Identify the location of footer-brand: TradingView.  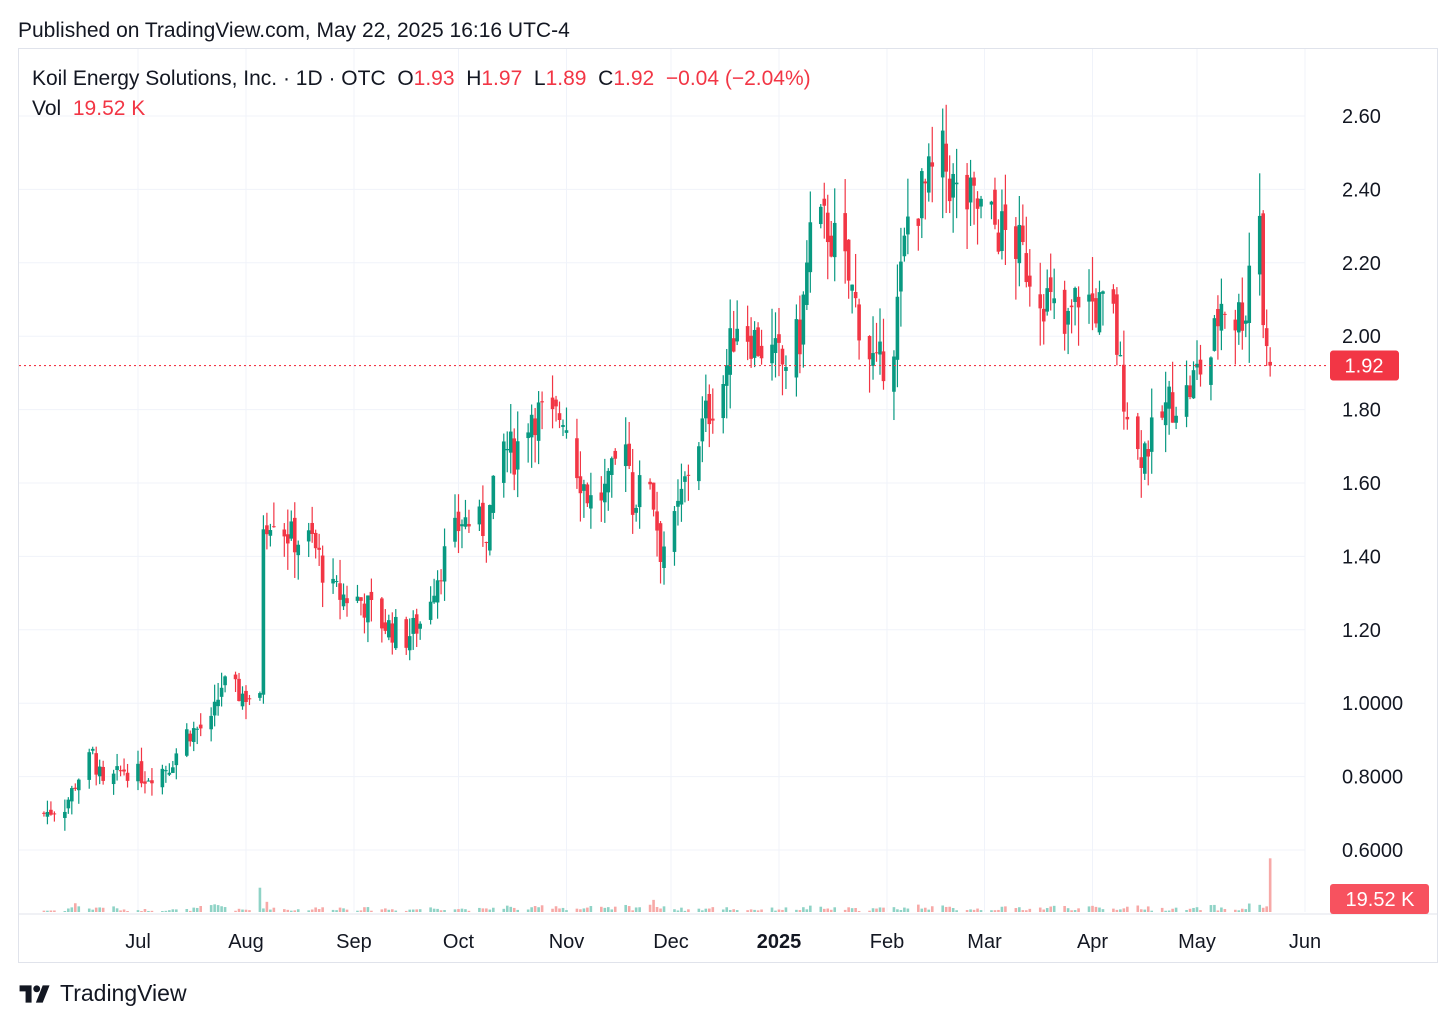
(102, 993).